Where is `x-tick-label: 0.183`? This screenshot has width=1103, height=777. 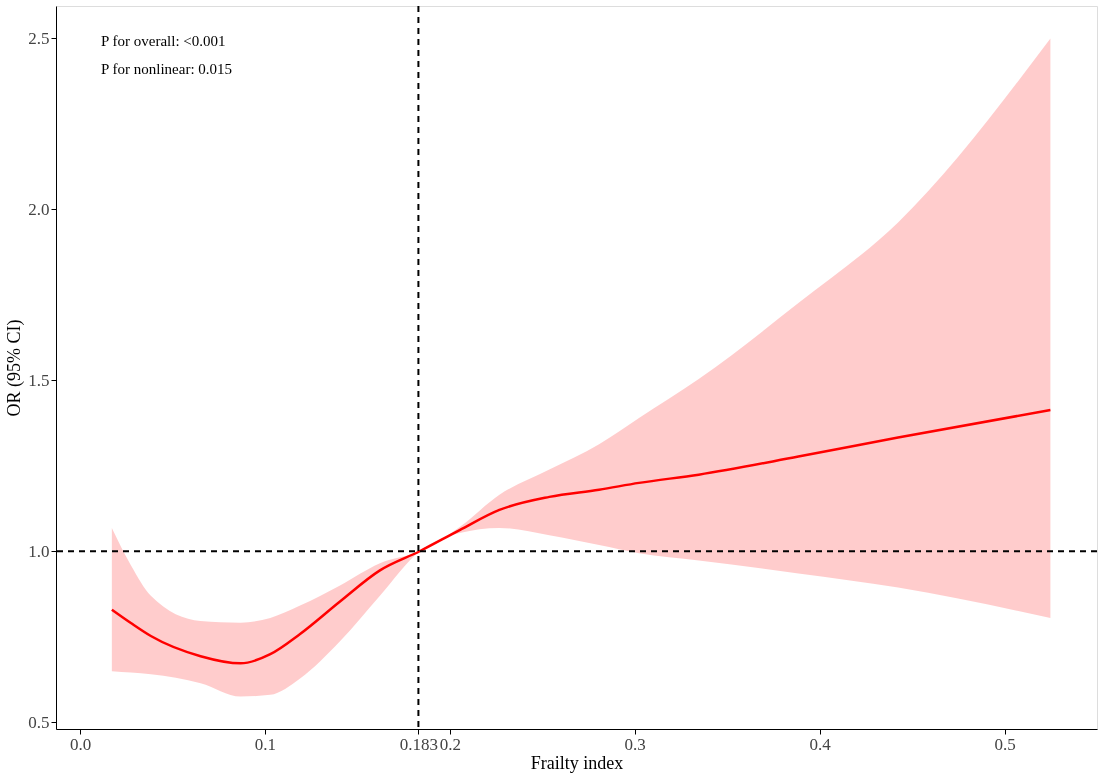 x-tick-label: 0.183 is located at coordinates (419, 744).